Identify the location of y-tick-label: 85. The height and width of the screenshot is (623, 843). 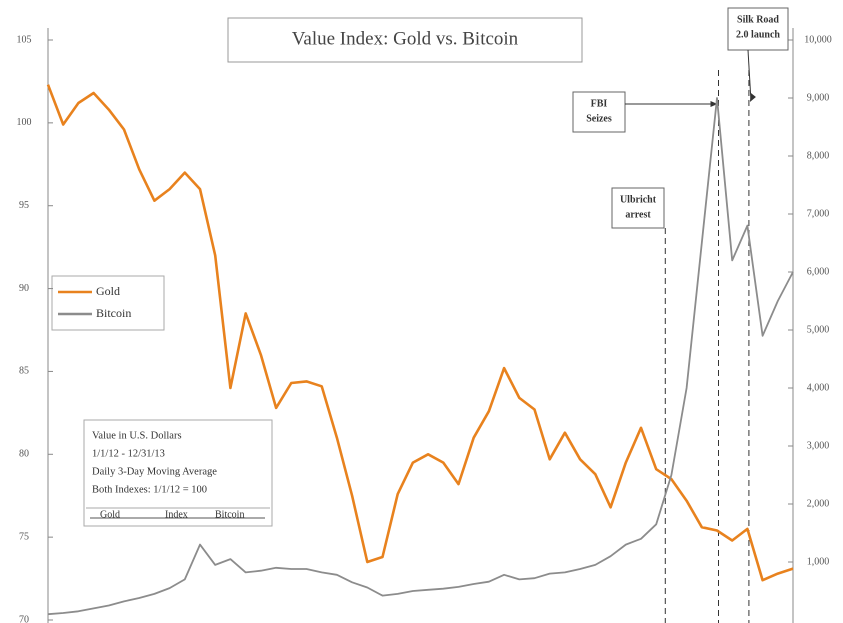
(24, 371).